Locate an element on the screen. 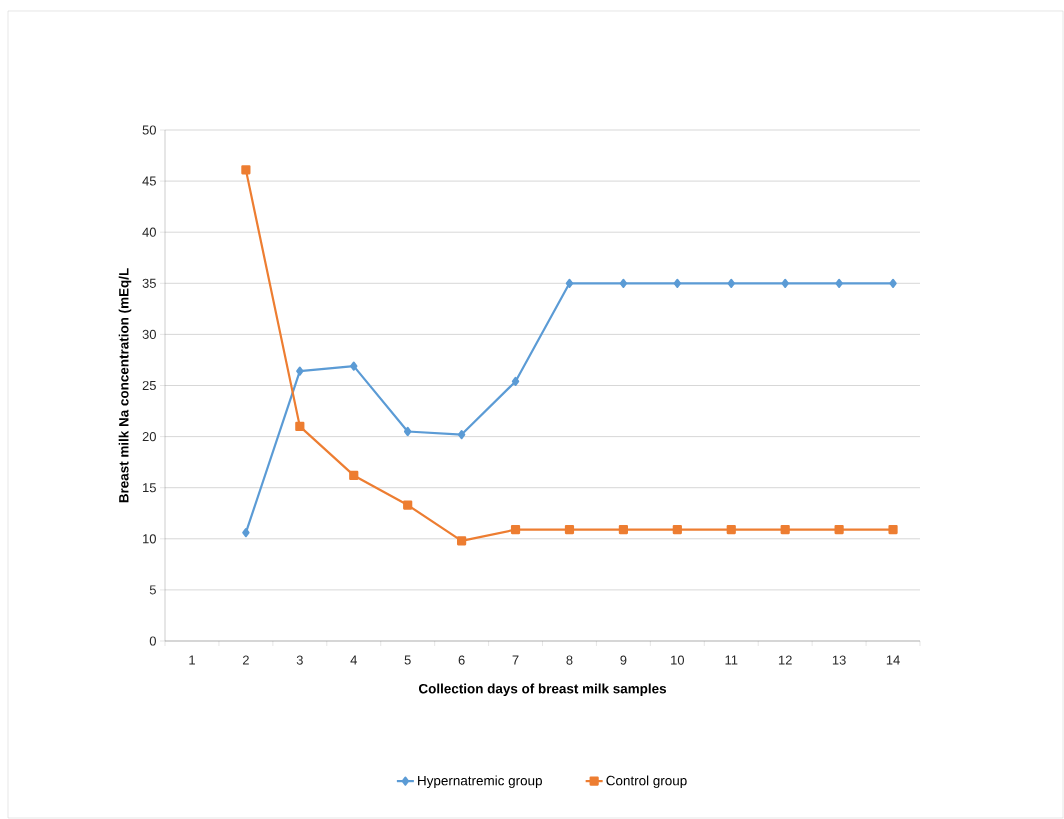 Image resolution: width=1064 pixels, height=819 pixels. x-tick-label: 4 is located at coordinates (353, 660).